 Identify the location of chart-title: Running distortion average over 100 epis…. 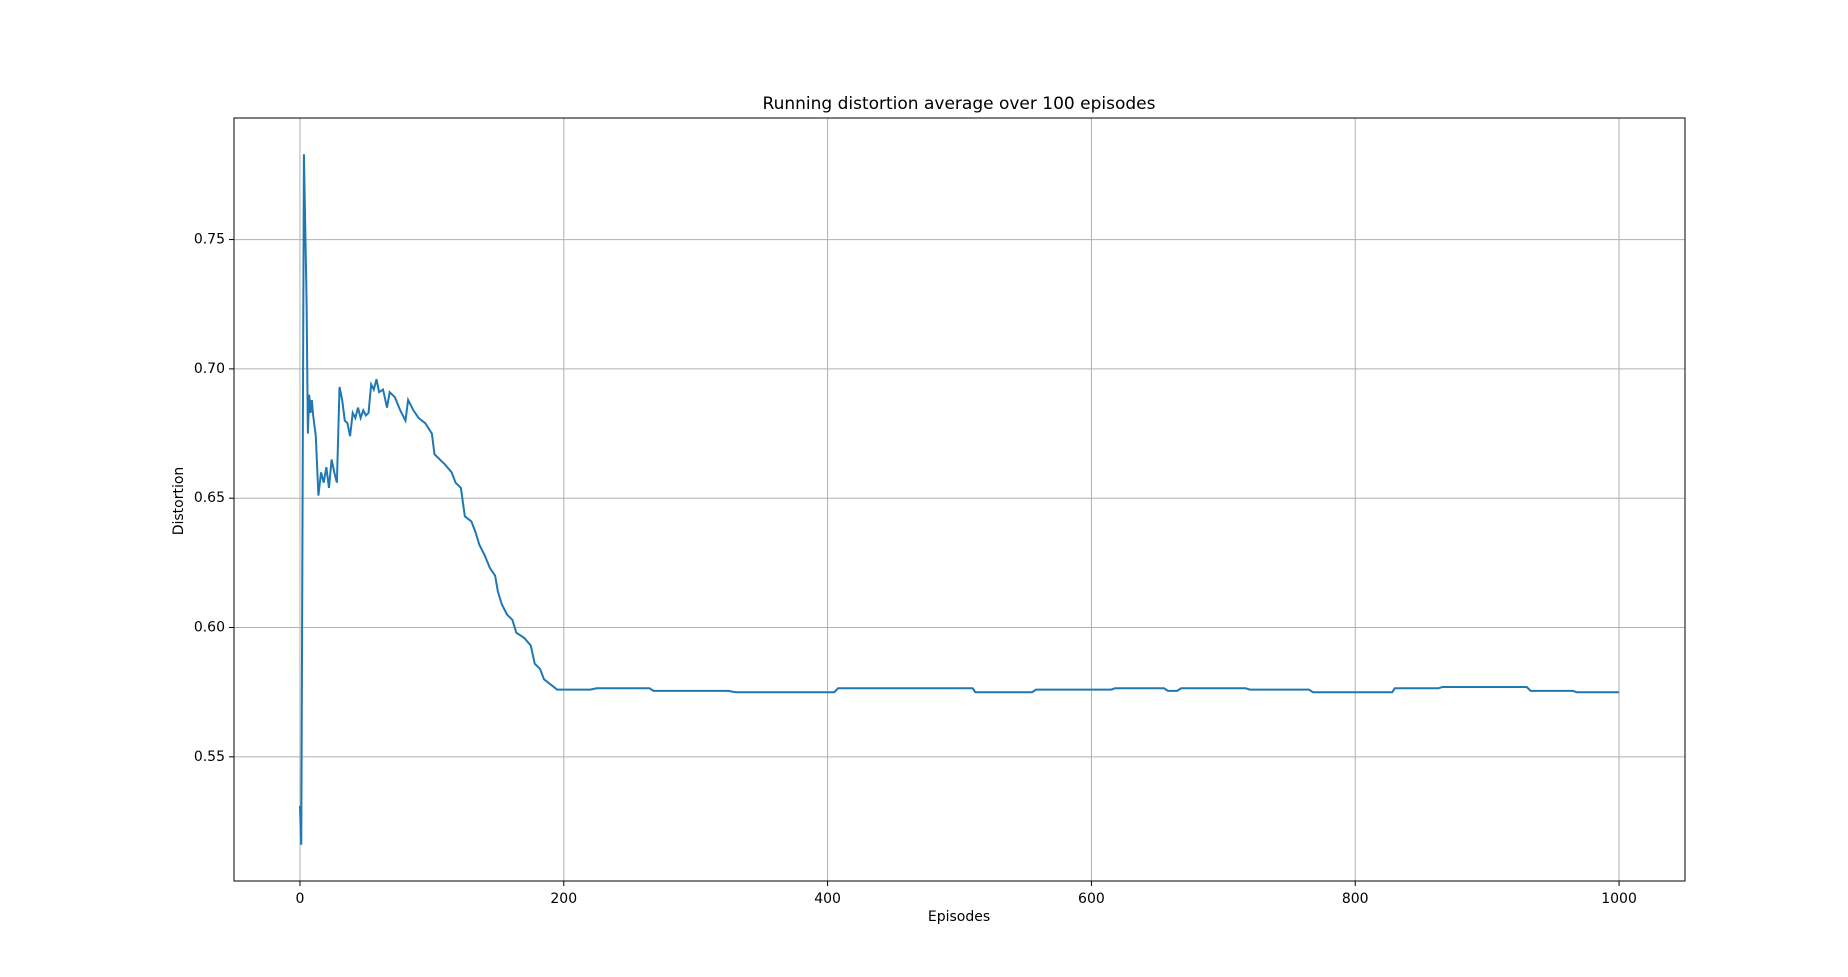
(959, 104).